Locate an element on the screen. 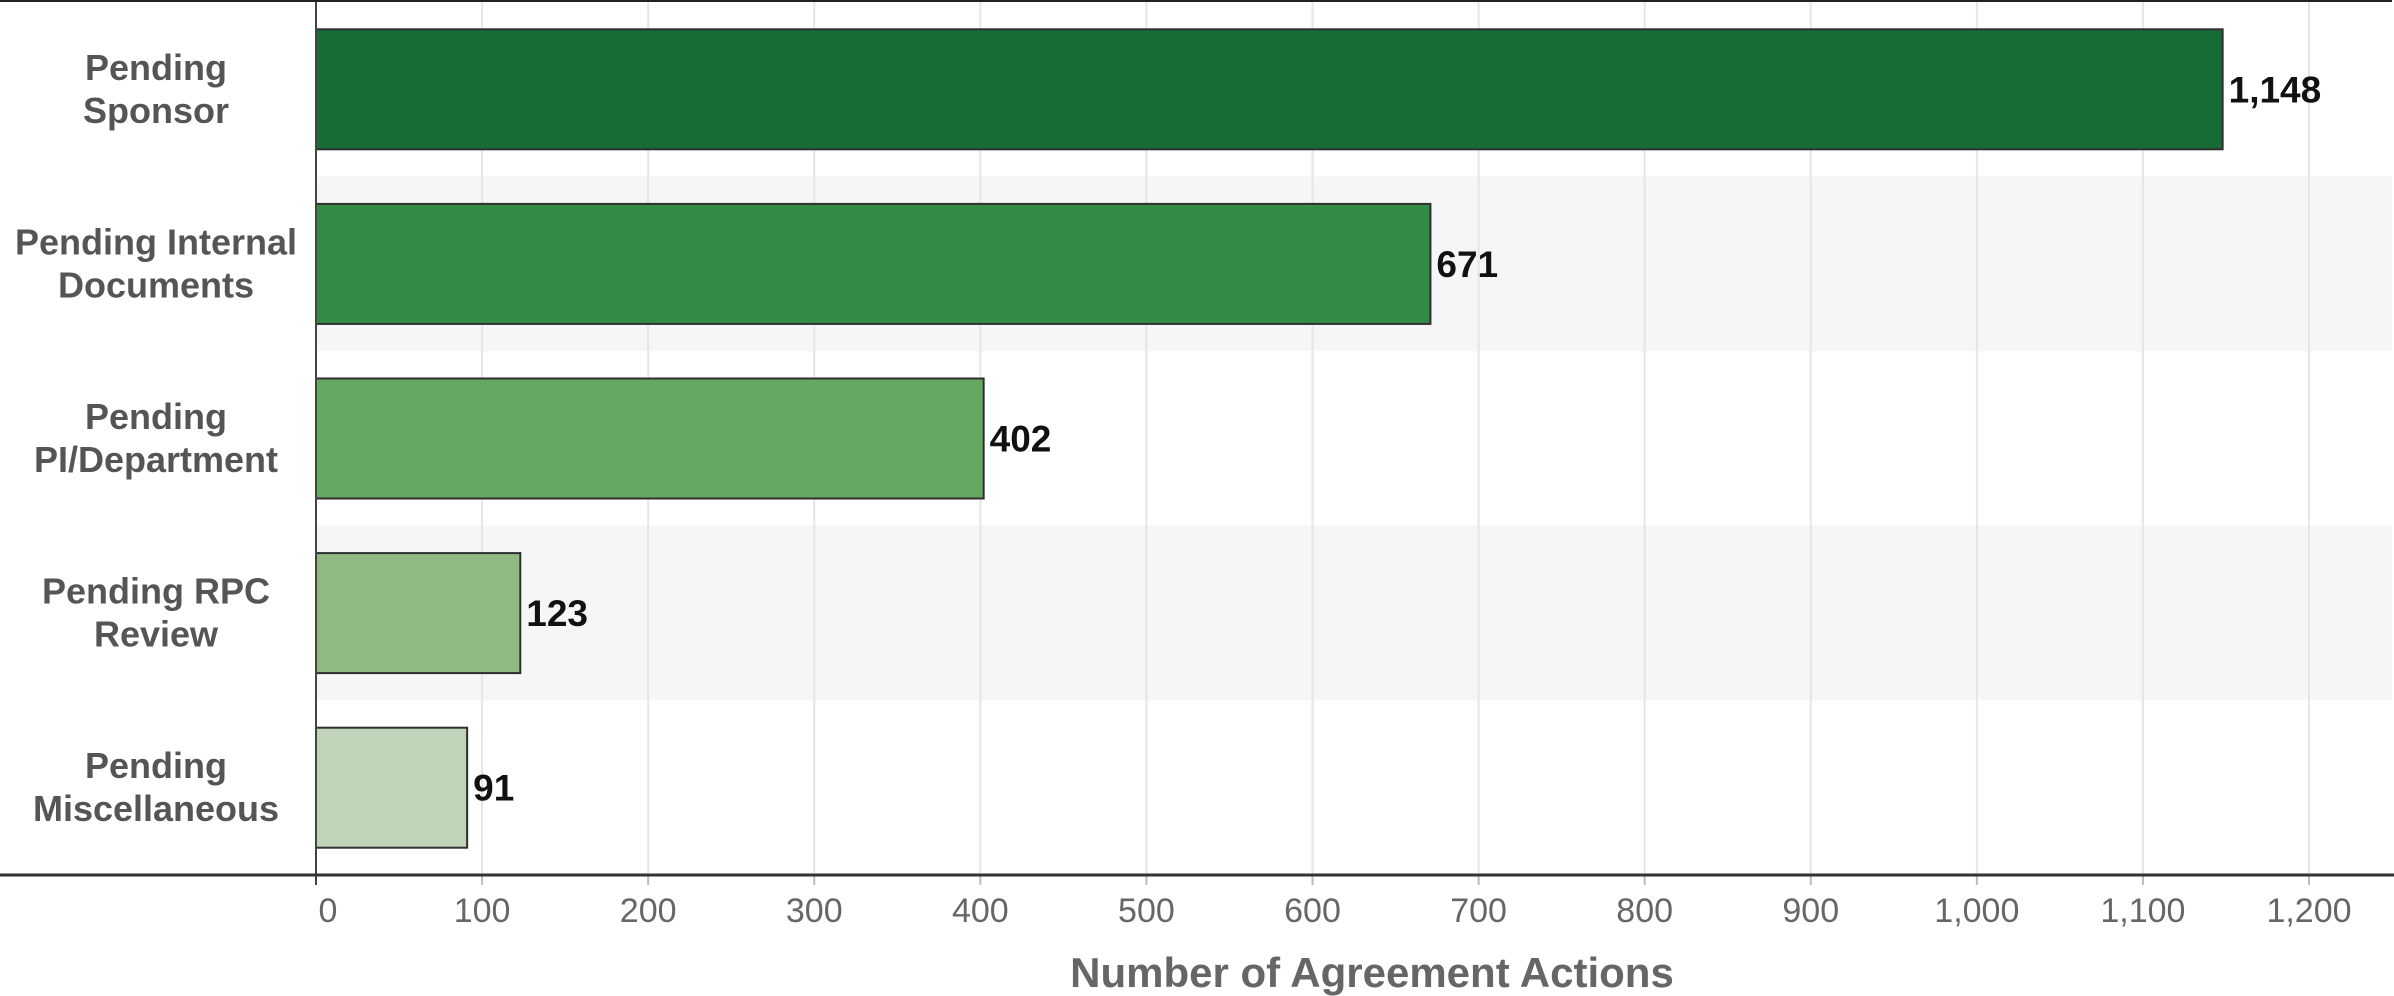 This screenshot has height=996, width=2394. x-tick-label: 500 is located at coordinates (1146, 911).